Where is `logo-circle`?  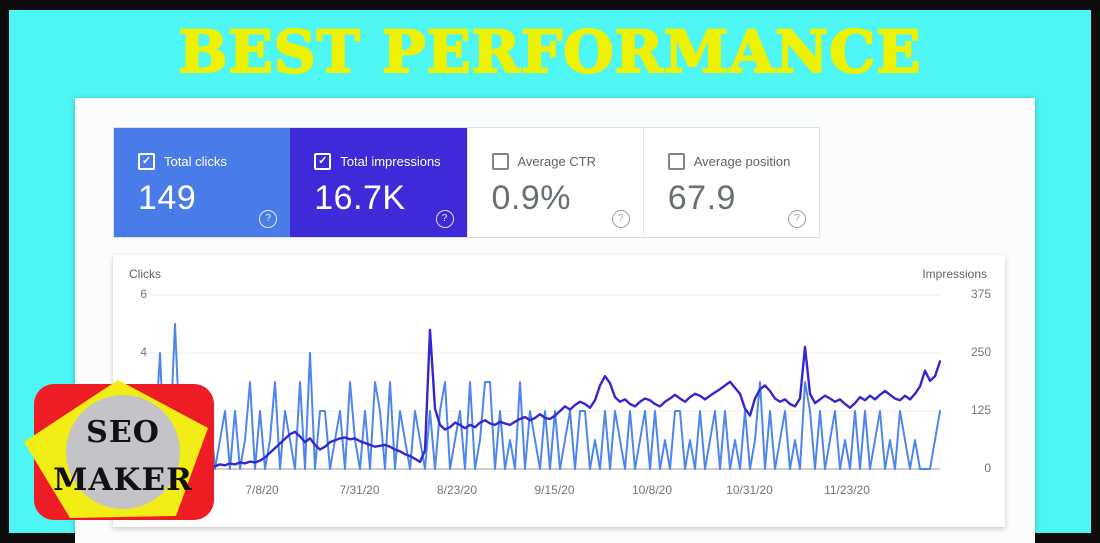
logo-circle is located at coordinates (123, 452).